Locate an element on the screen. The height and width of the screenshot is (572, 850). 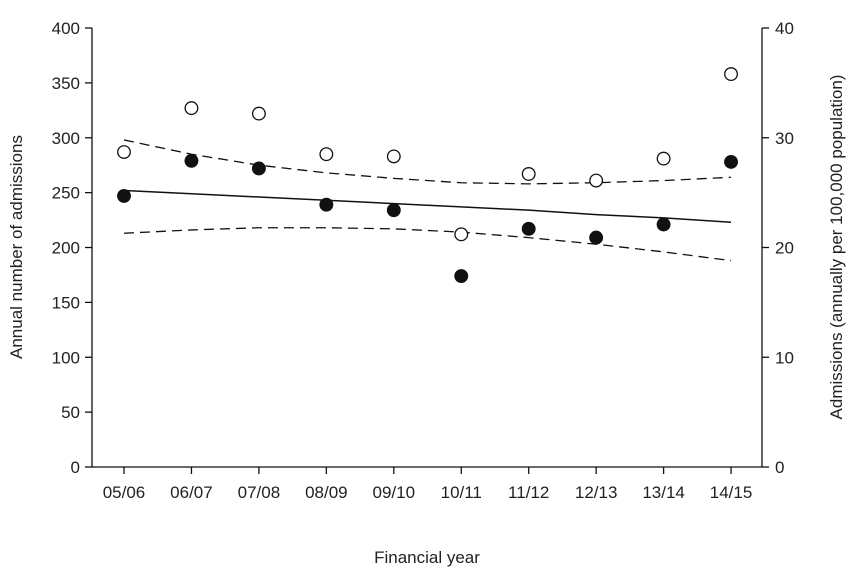
lower-confidence-band is located at coordinates (427, 244).